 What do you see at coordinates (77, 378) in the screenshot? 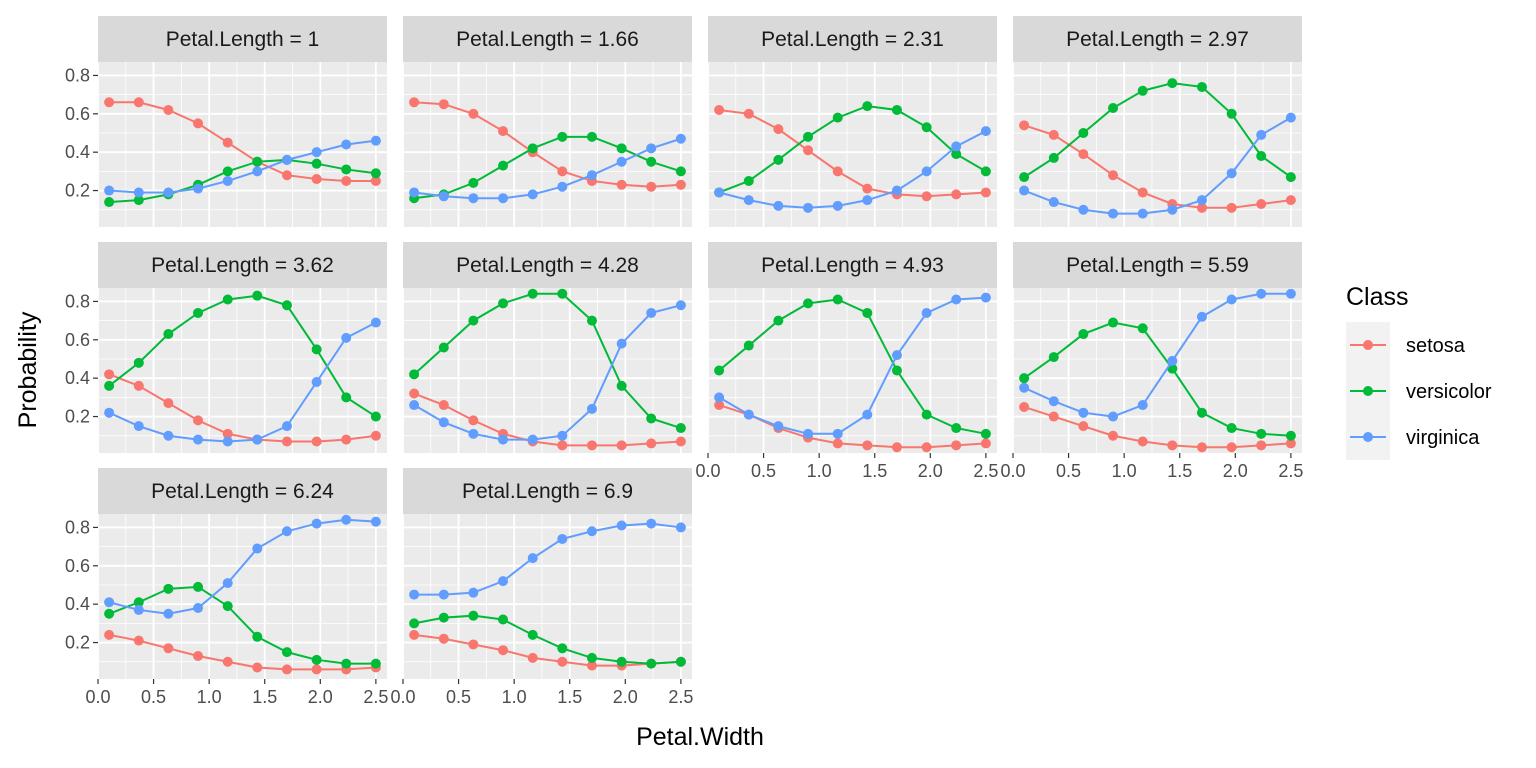
I see `panel-5-y-tick-label: 0.4` at bounding box center [77, 378].